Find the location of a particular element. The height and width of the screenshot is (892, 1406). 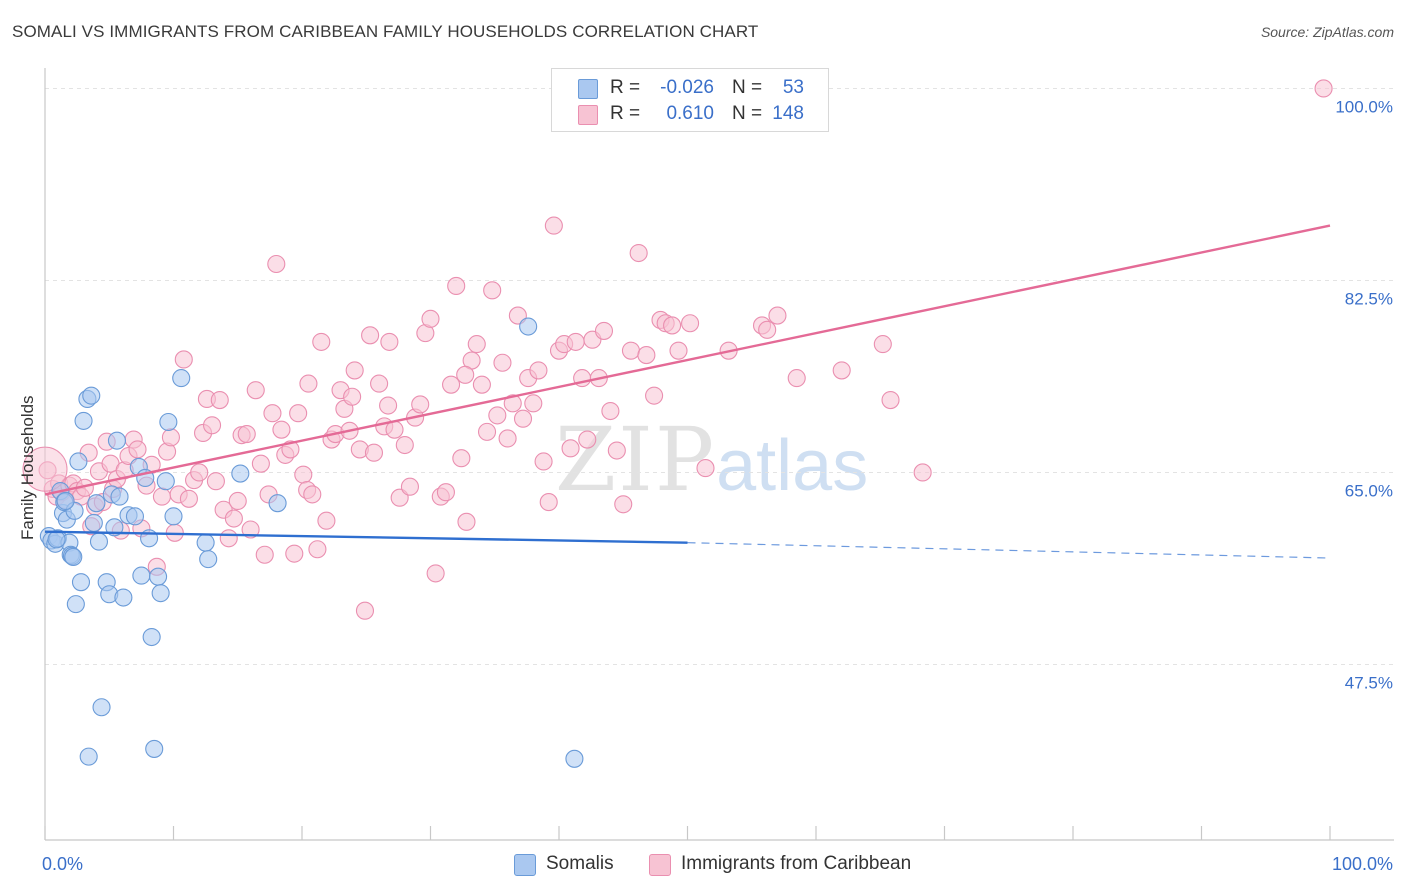

x-tick-label: 100.0% is located at coordinates (1362, 864).